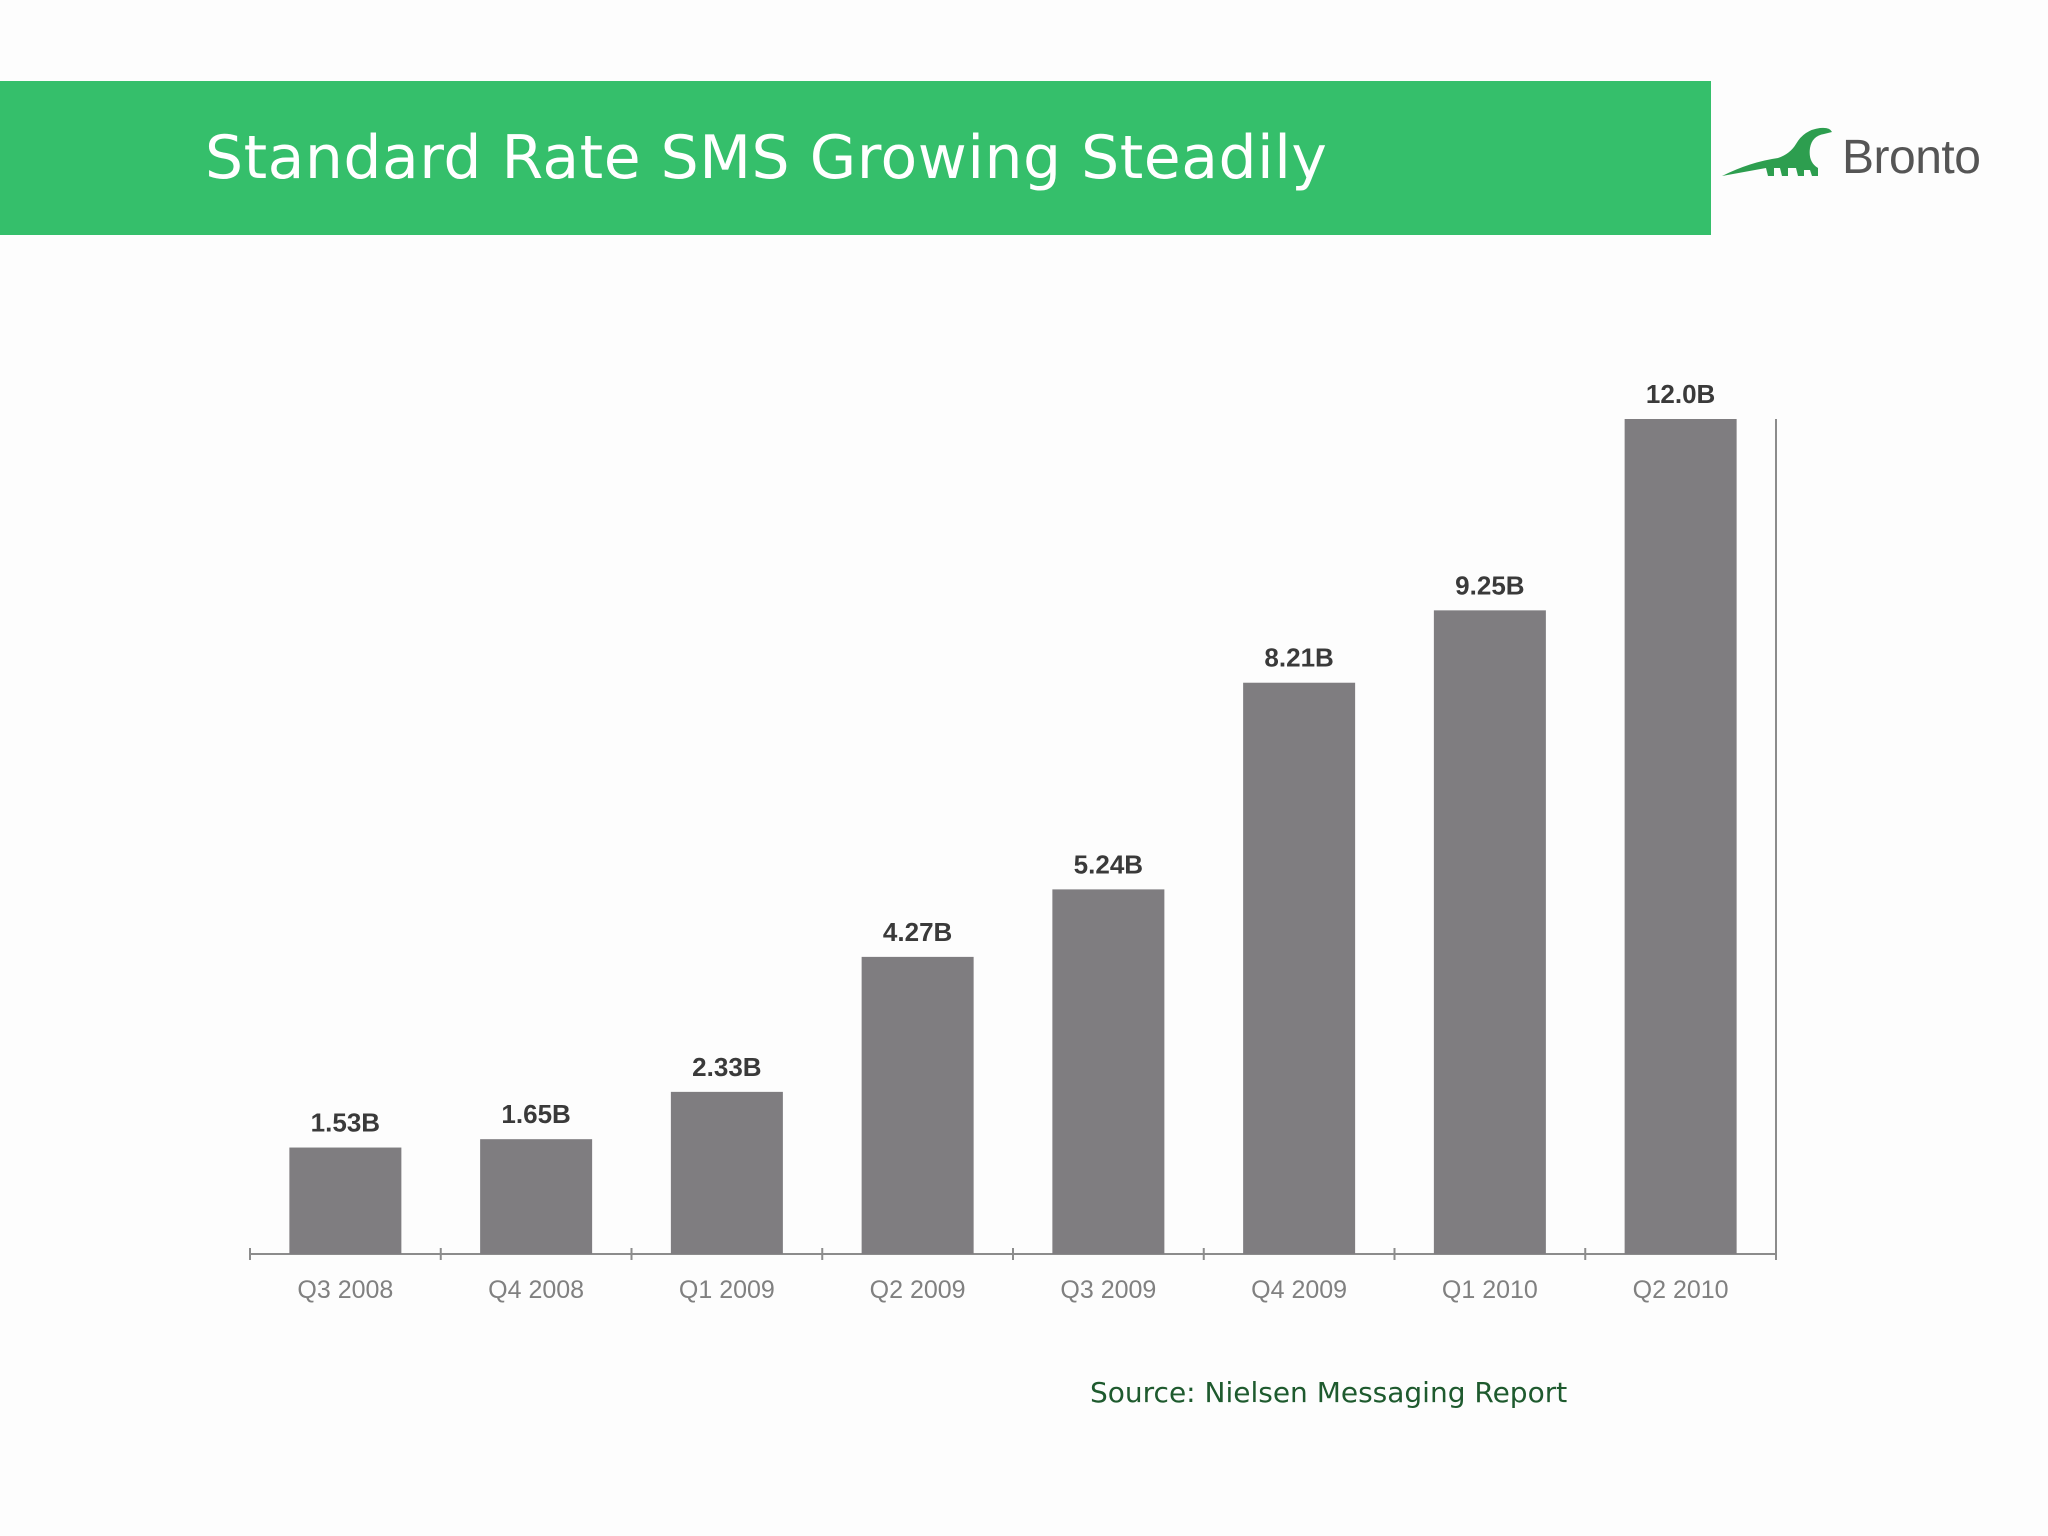 This screenshot has height=1536, width=2048. I want to click on x-tick-label: Q4 2008, so click(536, 1290).